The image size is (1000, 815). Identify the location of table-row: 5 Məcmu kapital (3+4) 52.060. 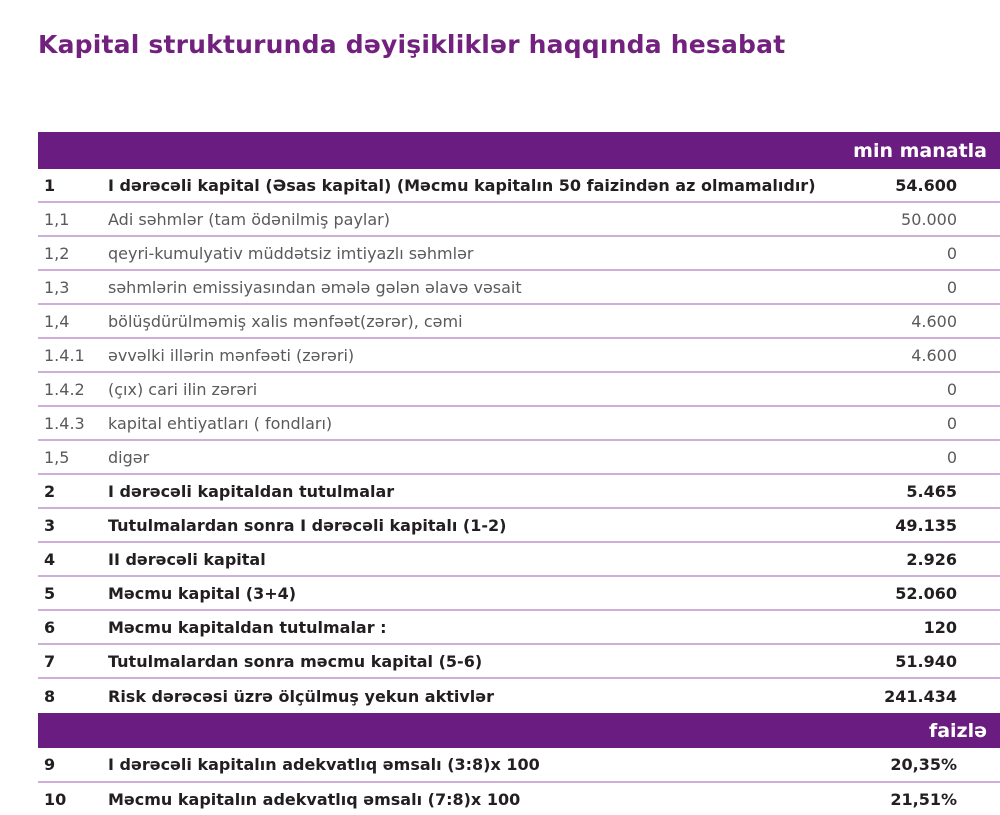
(519, 594).